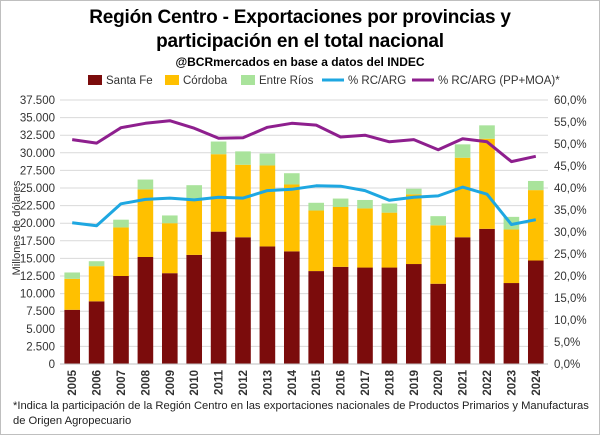 This screenshot has width=600, height=435. Describe the element at coordinates (268, 383) in the screenshot. I see `x-tick-label: 2013` at that location.